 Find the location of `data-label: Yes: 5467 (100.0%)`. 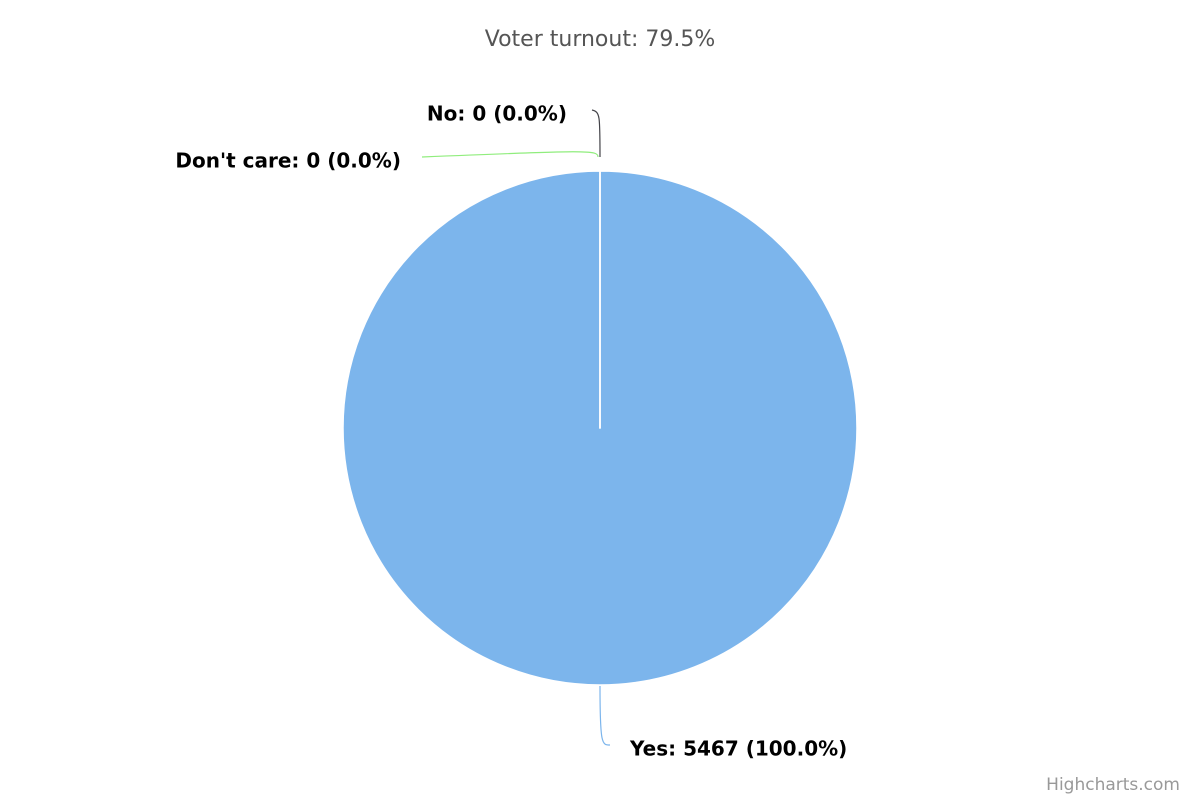

data-label: Yes: 5467 (100.0%) is located at coordinates (738, 749).